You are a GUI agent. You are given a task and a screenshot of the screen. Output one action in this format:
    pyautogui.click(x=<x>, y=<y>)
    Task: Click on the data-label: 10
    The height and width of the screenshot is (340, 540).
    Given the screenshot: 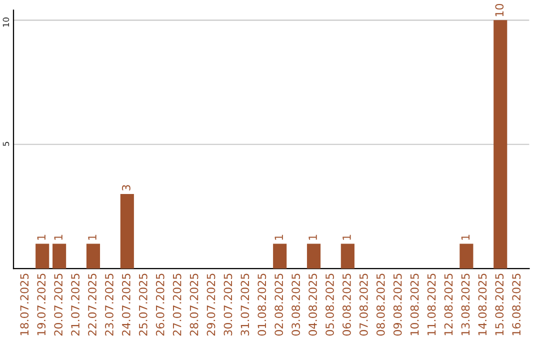 What is the action you would take?
    pyautogui.click(x=499, y=10)
    